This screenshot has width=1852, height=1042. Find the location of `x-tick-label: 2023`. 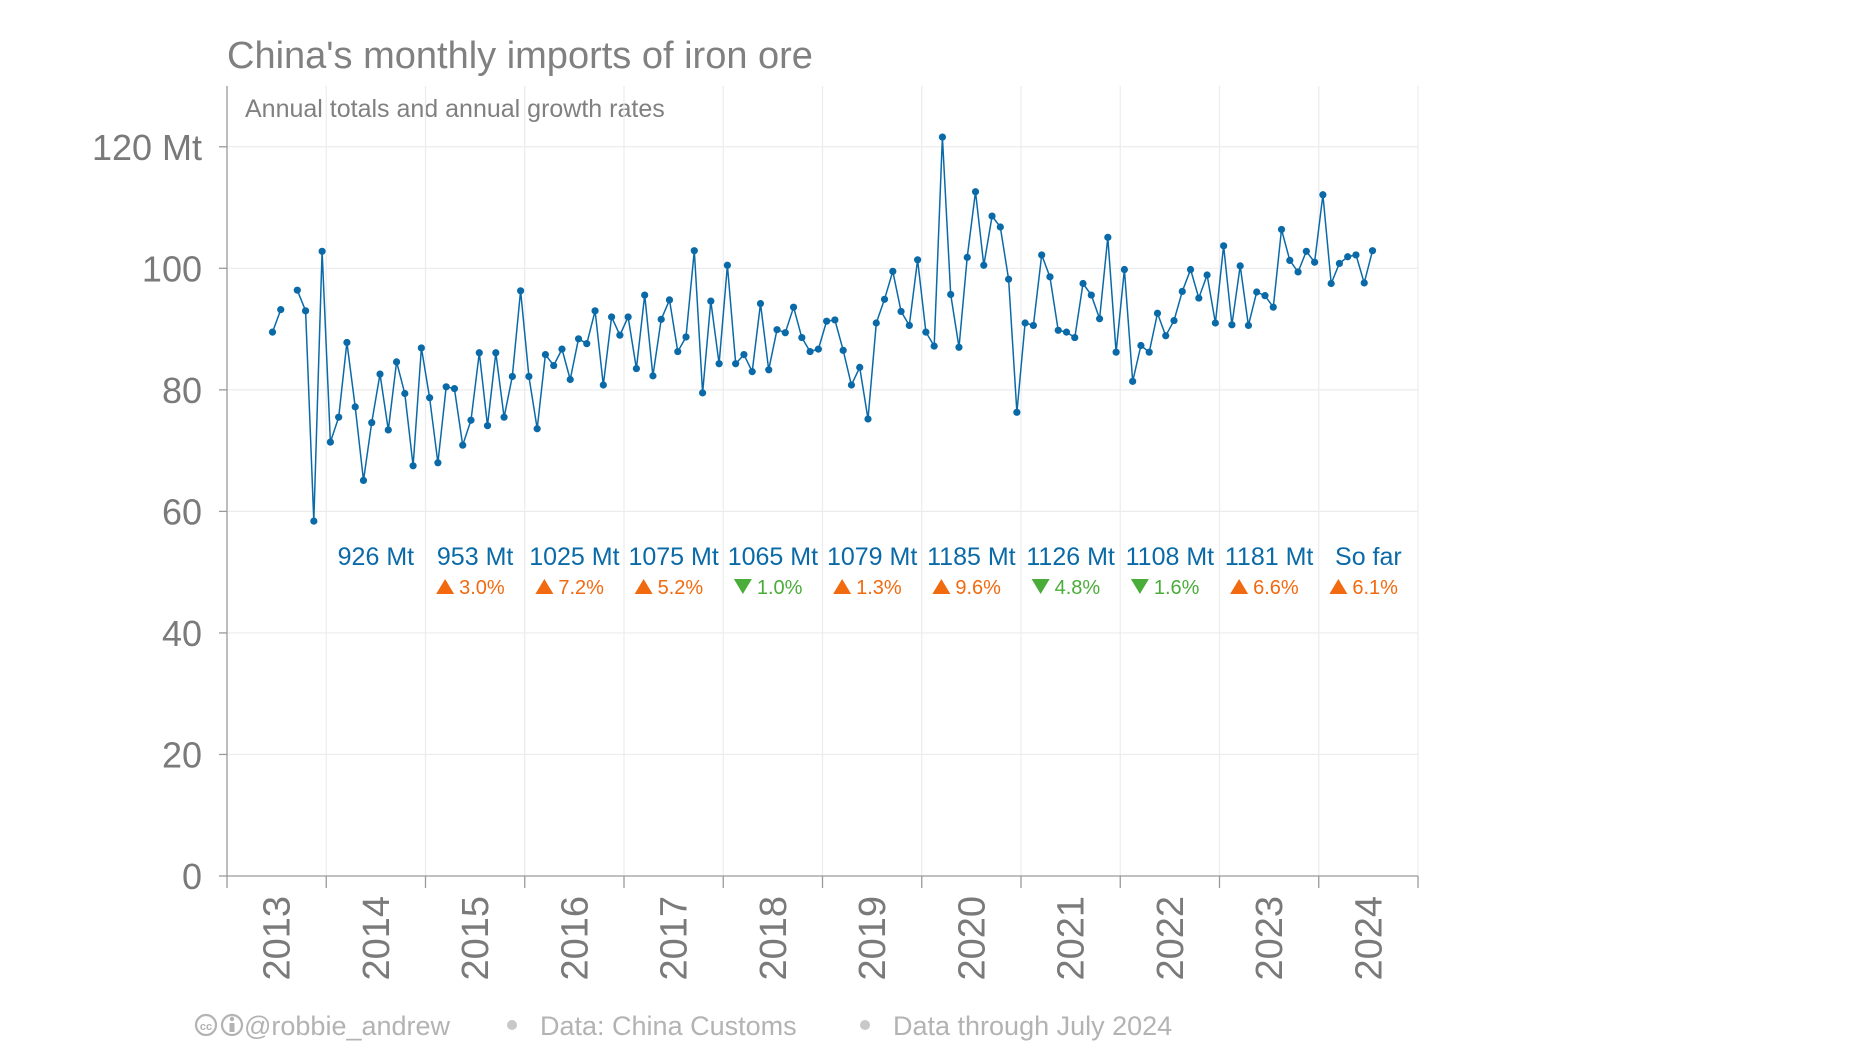

x-tick-label: 2023 is located at coordinates (1270, 938).